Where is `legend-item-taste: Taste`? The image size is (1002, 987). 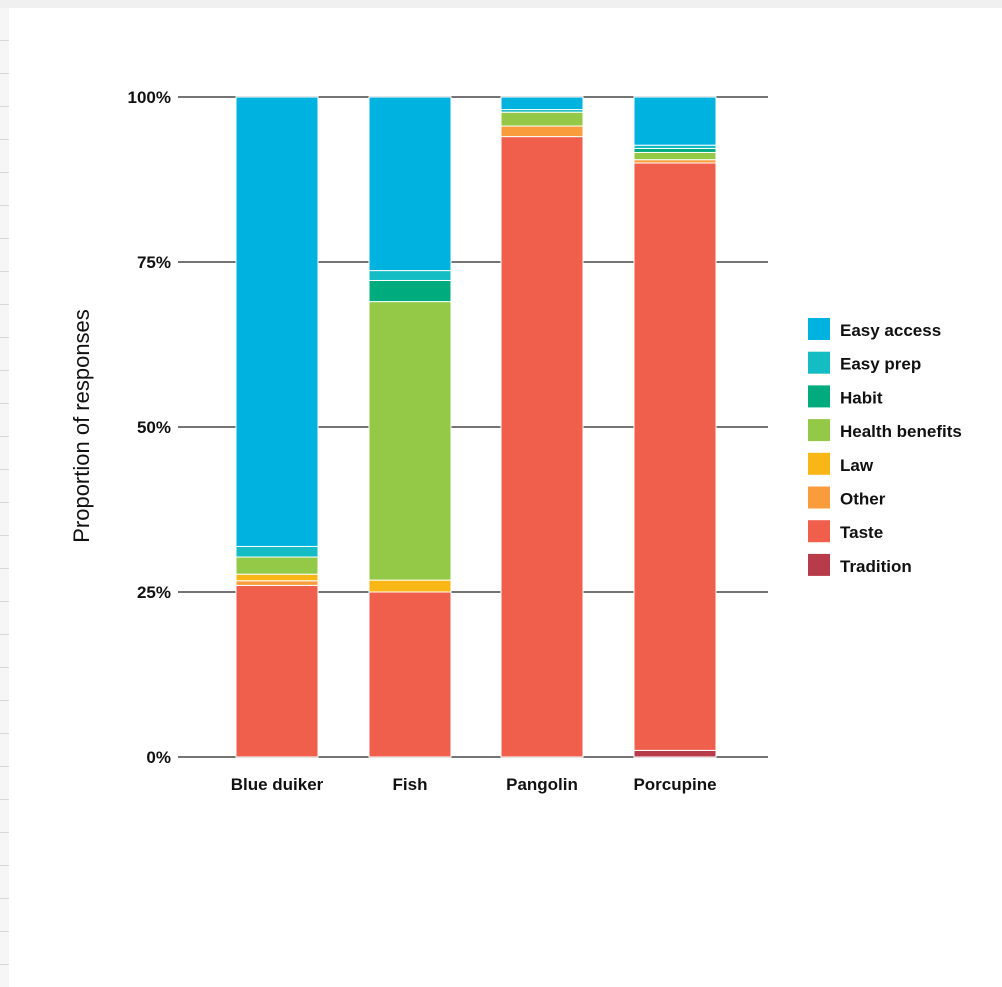
legend-item-taste: Taste is located at coordinates (845, 531).